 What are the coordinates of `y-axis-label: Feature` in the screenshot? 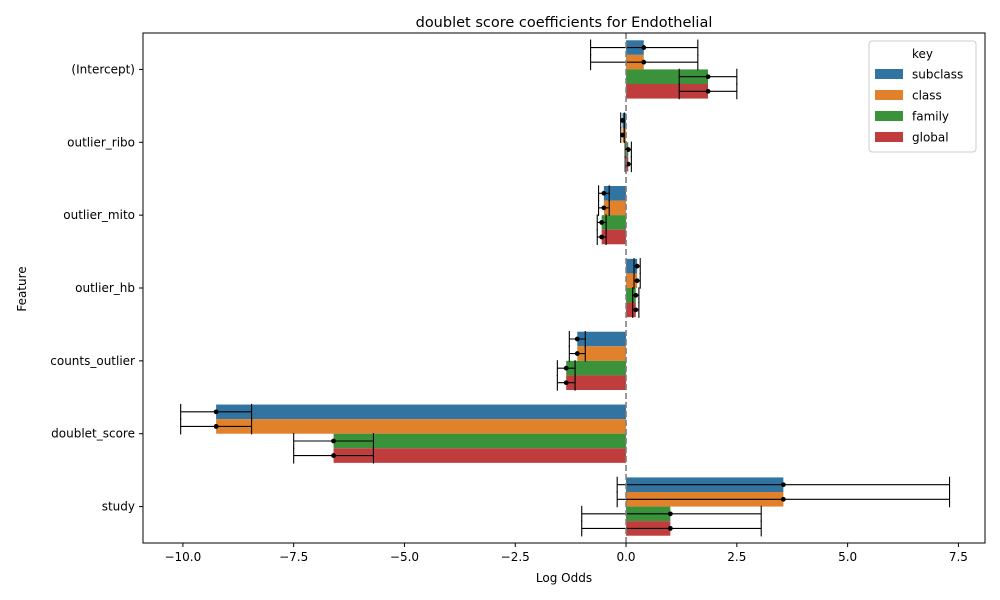 It's located at (22, 288).